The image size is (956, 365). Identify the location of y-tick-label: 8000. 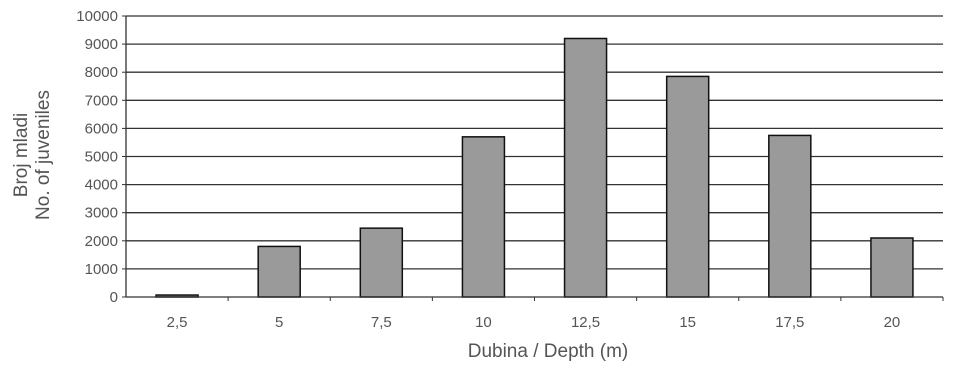
(101, 72).